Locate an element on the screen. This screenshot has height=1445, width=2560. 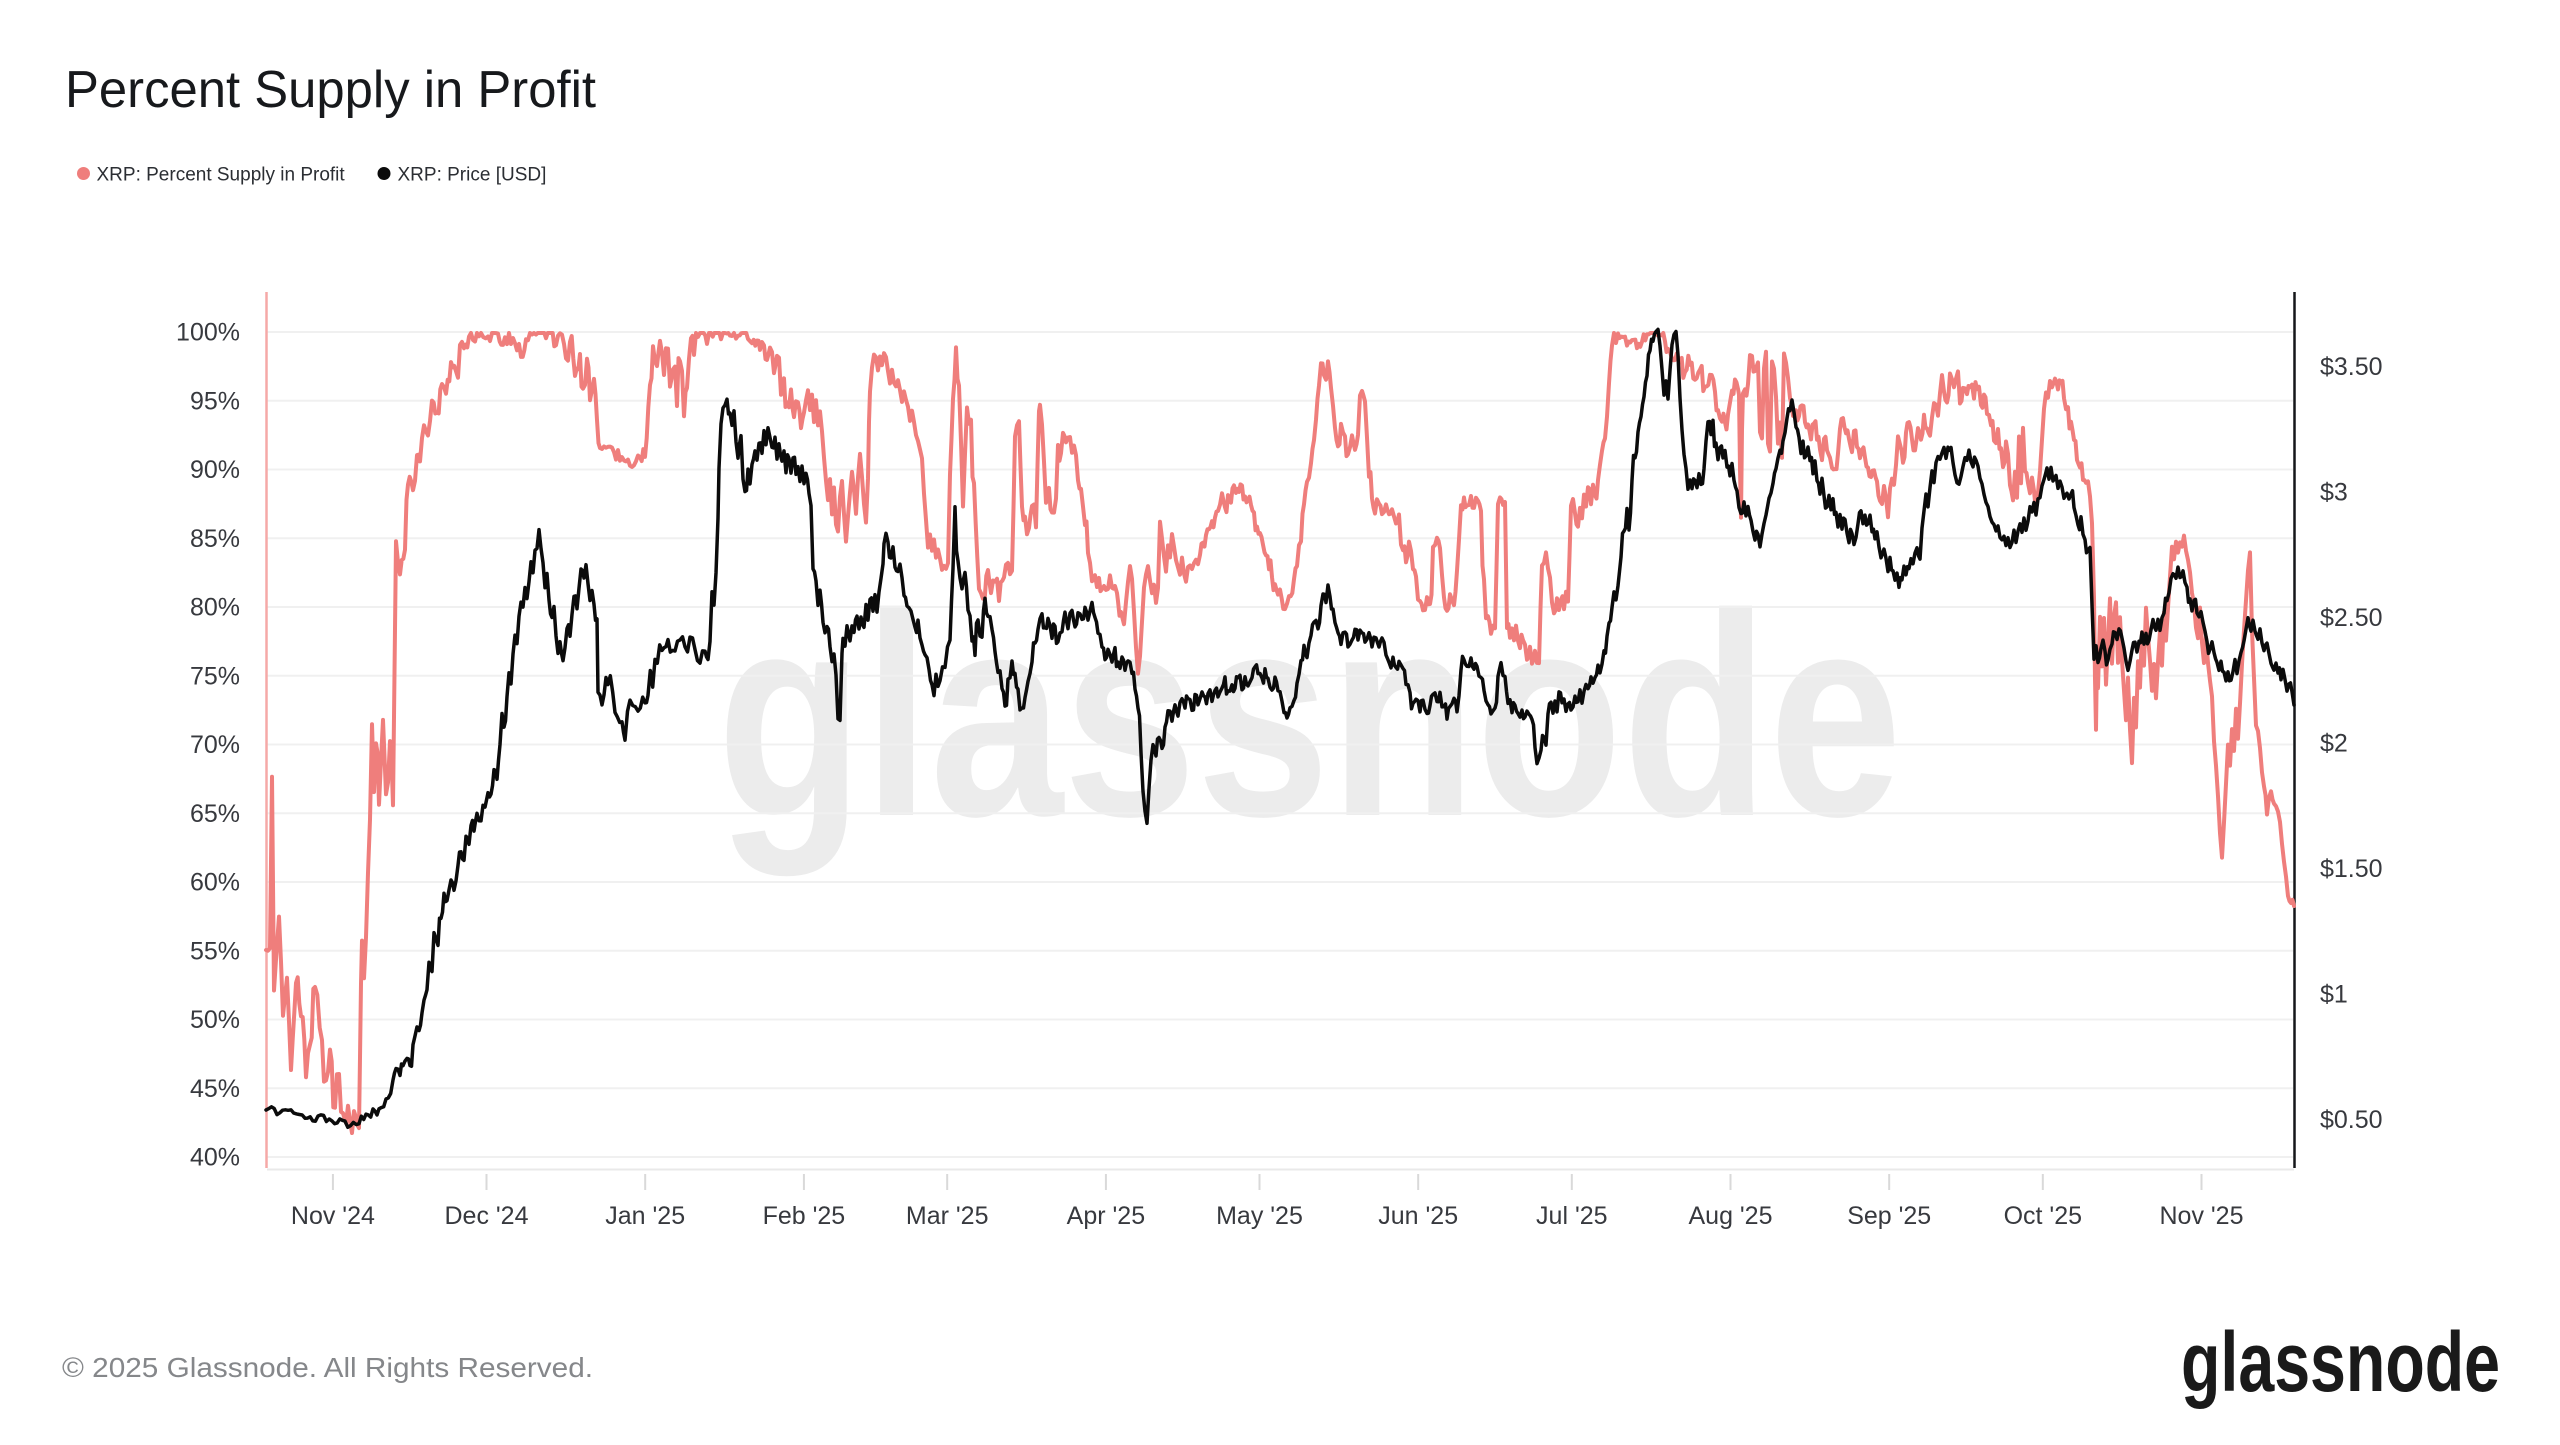
svg-text: XRP: Price [USD] is located at coordinates (472, 175).